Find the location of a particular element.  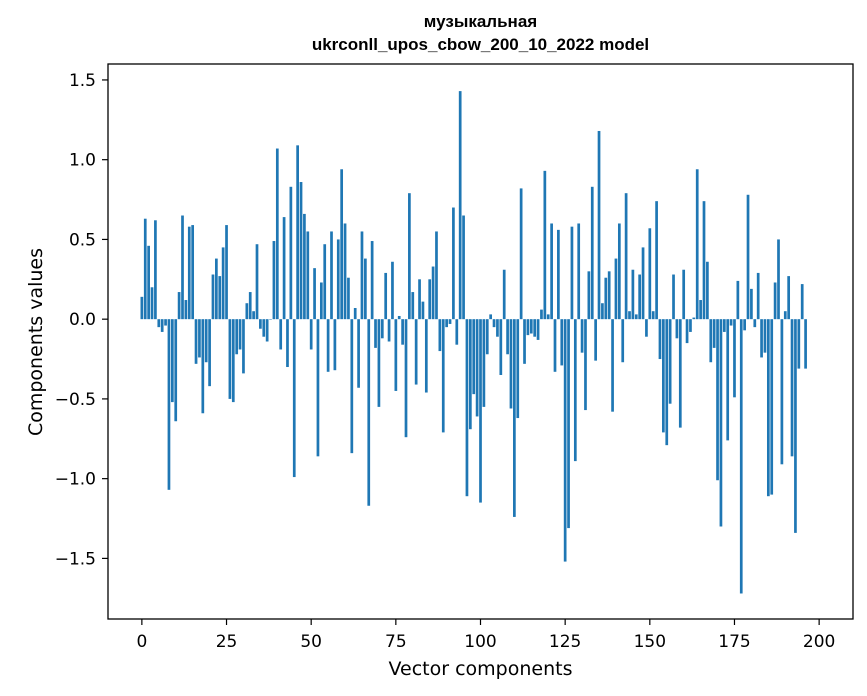

chart-title-line-2: ukrconll_upos_cbow_200_10_2022 model is located at coordinates (480, 44).